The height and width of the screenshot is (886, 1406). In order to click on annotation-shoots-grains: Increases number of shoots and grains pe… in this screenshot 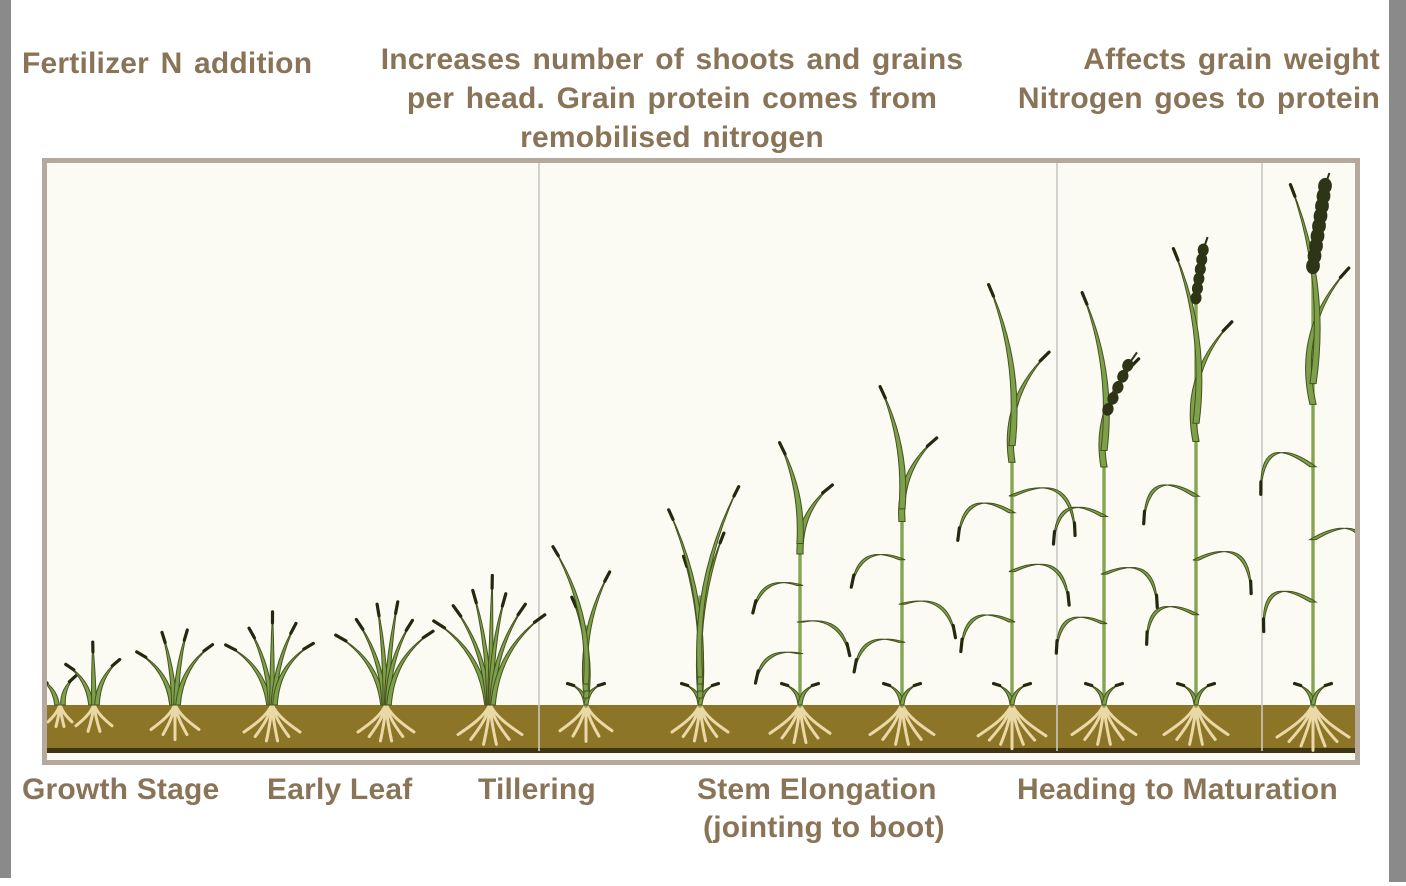, I will do `click(672, 98)`.